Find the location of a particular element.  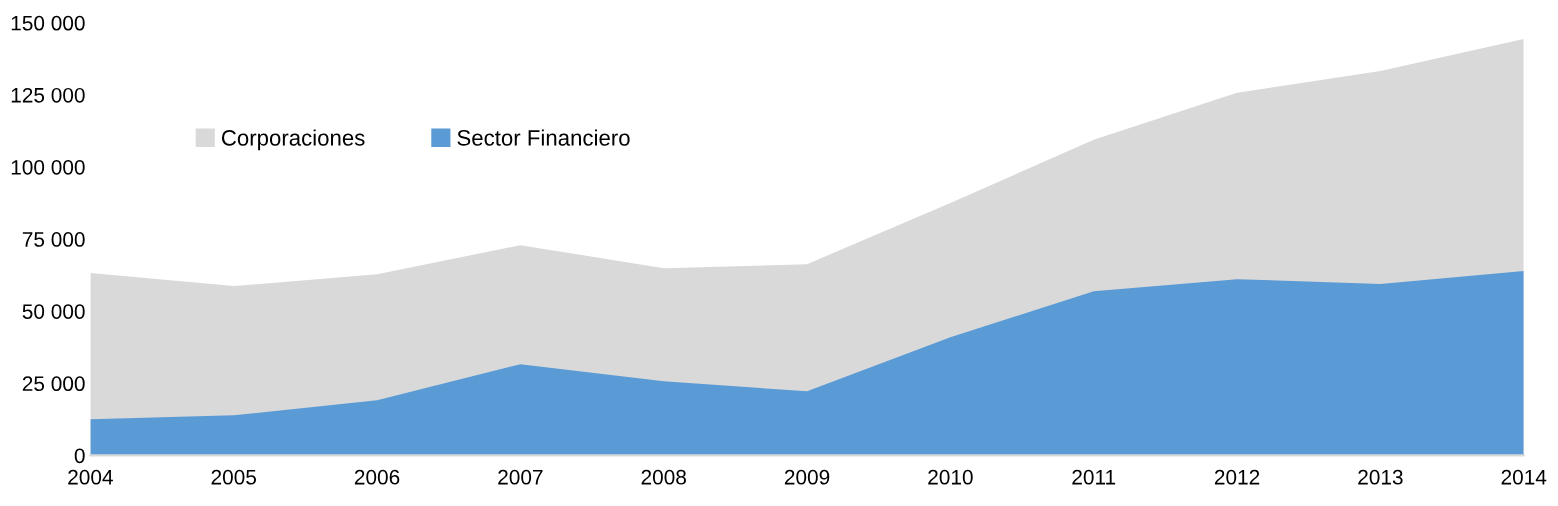

y-tick-label: 100 000 is located at coordinates (48, 167).